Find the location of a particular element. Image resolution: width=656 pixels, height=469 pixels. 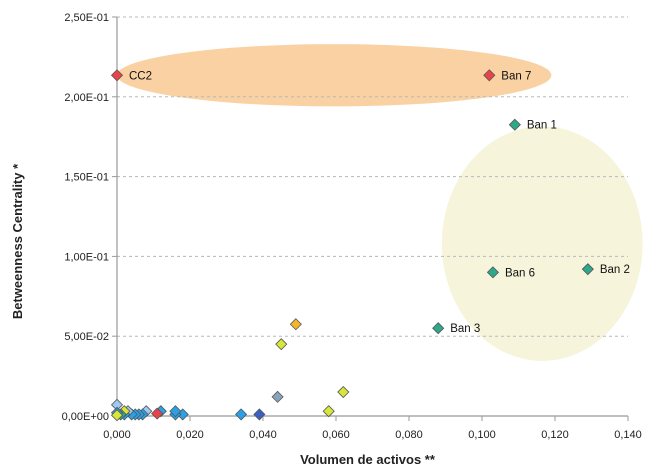

x-tick-label: 0,140 is located at coordinates (628, 435).